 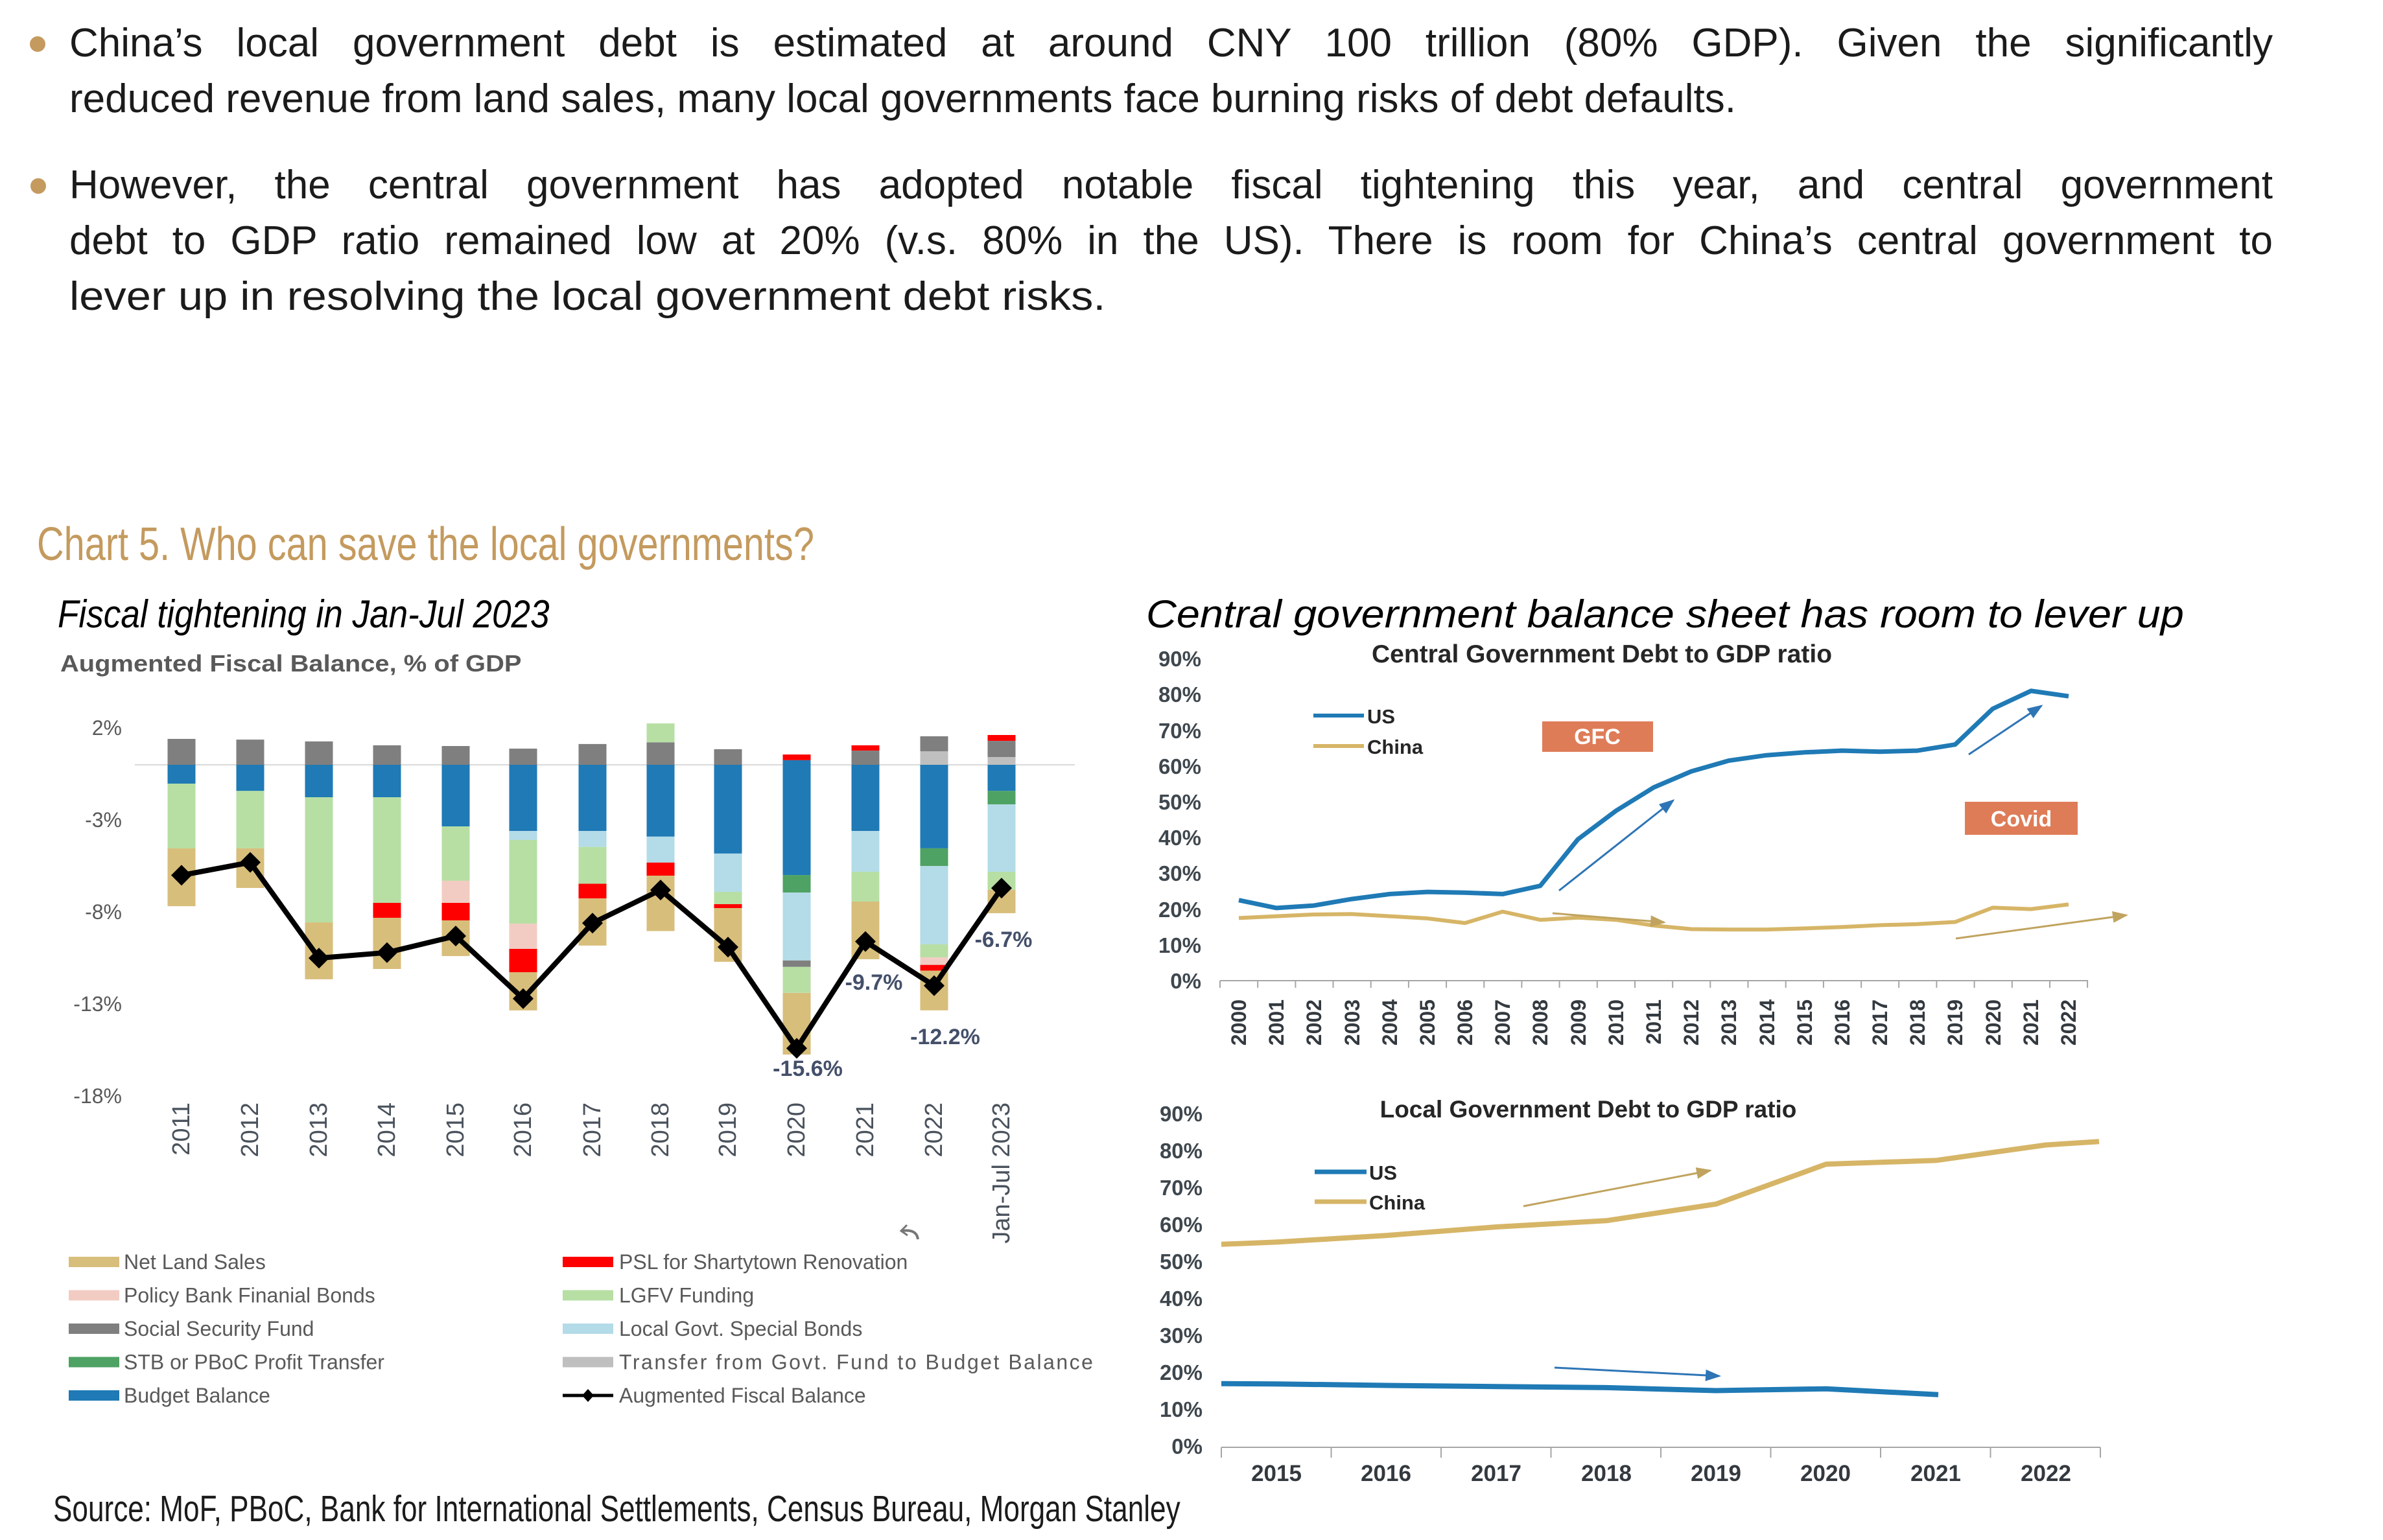 What do you see at coordinates (1502, 1022) in the screenshot?
I see `svg-text: 2007` at bounding box center [1502, 1022].